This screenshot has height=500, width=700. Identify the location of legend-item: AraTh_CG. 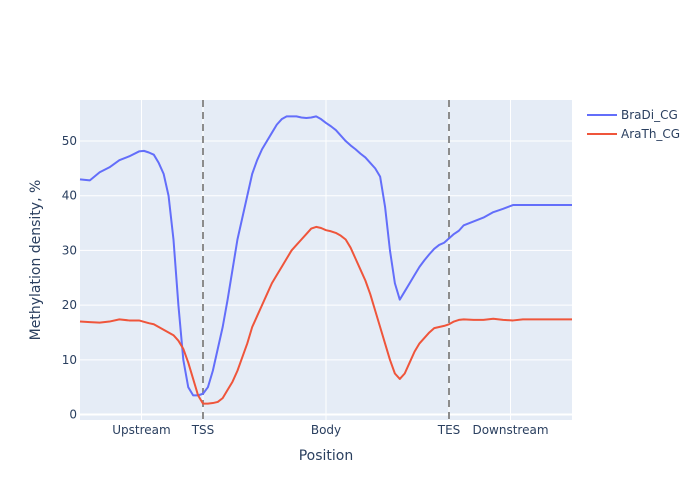
(633, 134).